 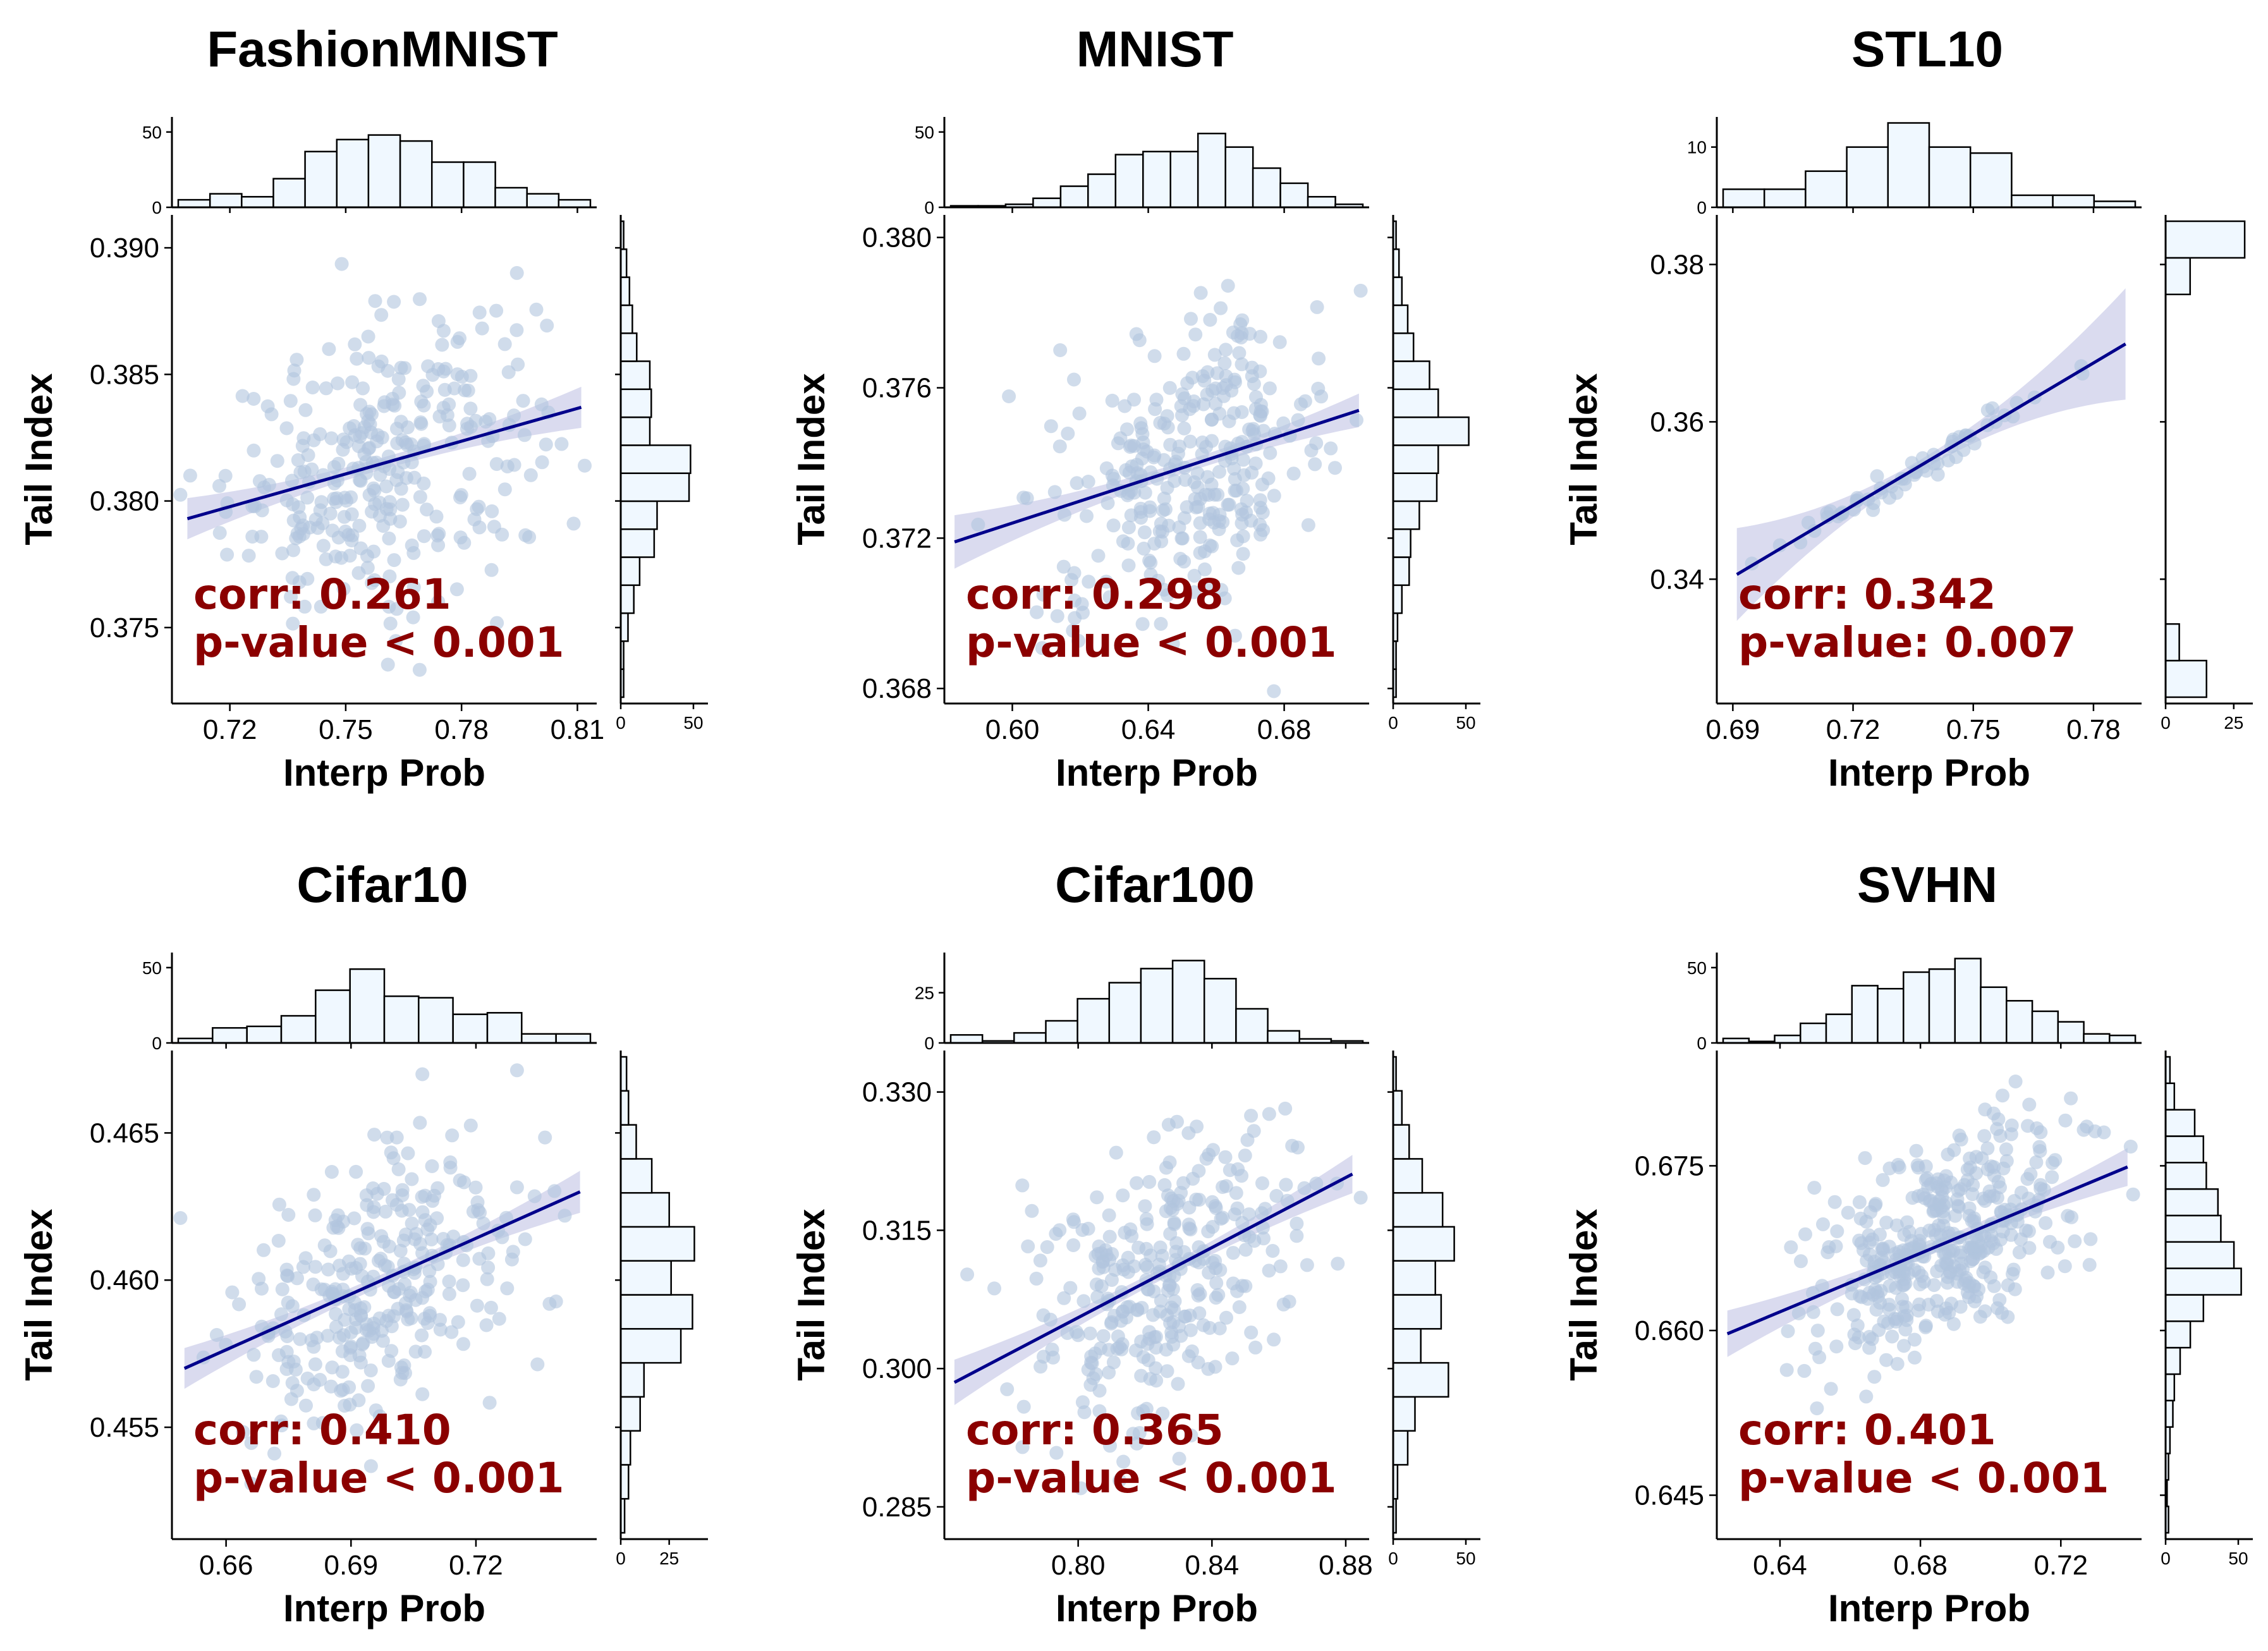 I want to click on y-tick-label: 0.36, so click(x=1677, y=421).